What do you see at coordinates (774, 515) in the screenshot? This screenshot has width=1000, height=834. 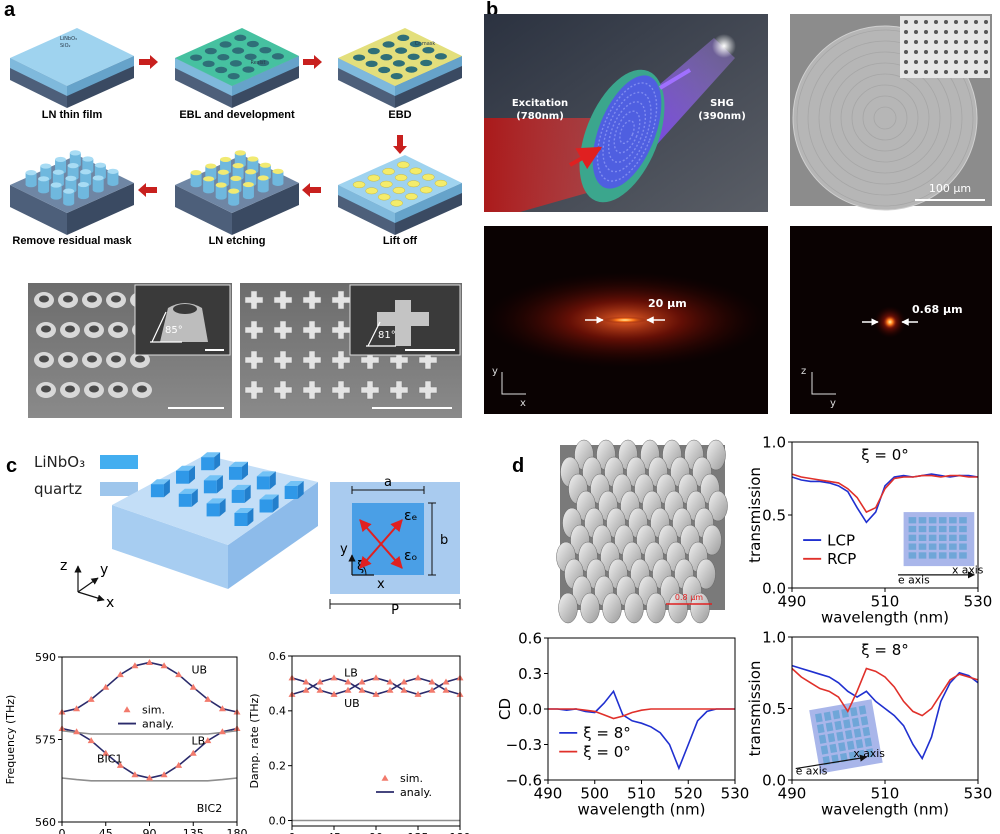 I see `y-tick-label: 0.5` at bounding box center [774, 515].